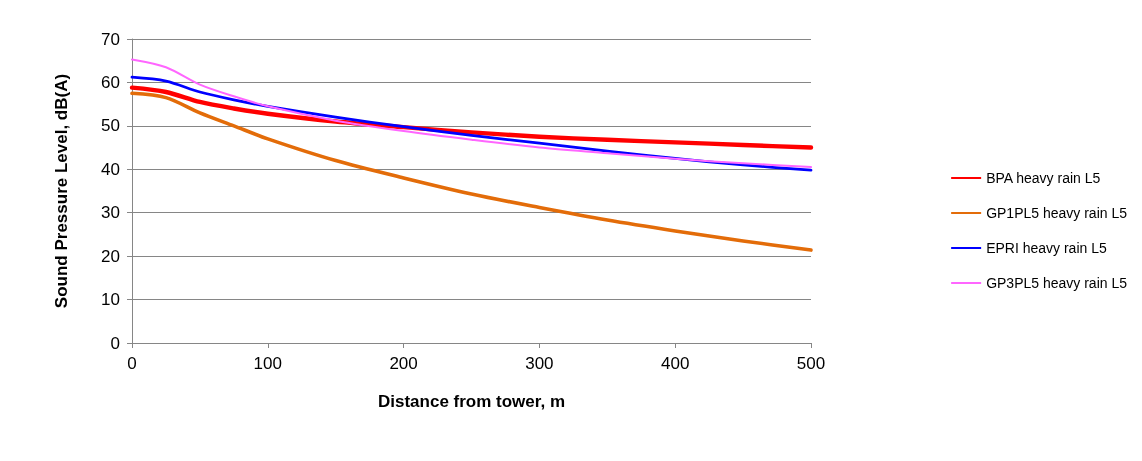 This screenshot has height=461, width=1142. Describe the element at coordinates (675, 363) in the screenshot. I see `x-tick-label: 400` at that location.